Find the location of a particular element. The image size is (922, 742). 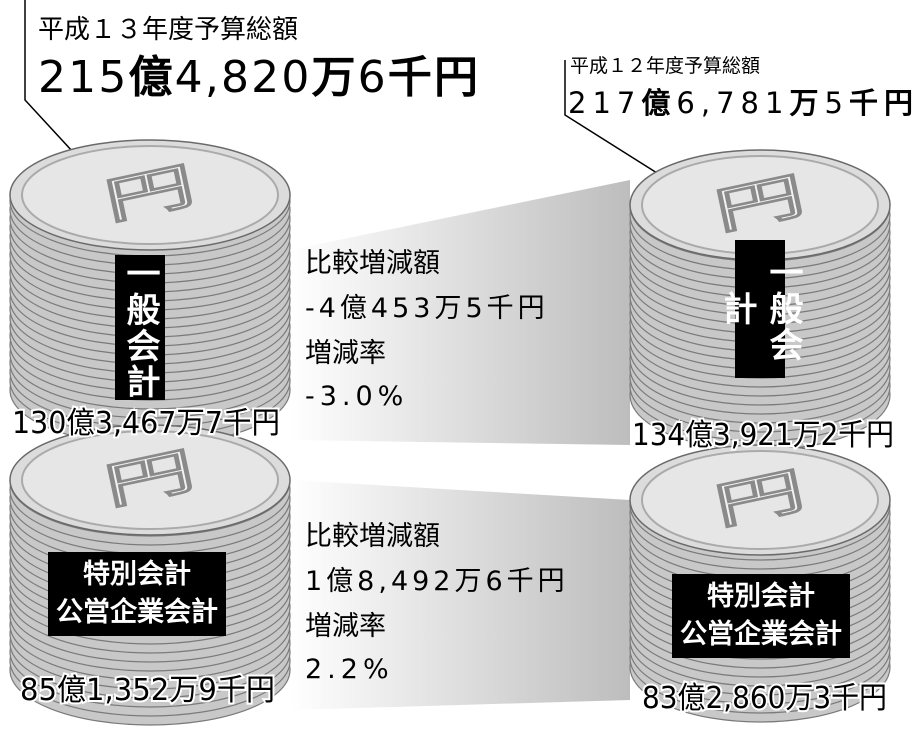

rate: -3.0% is located at coordinates (356, 396).